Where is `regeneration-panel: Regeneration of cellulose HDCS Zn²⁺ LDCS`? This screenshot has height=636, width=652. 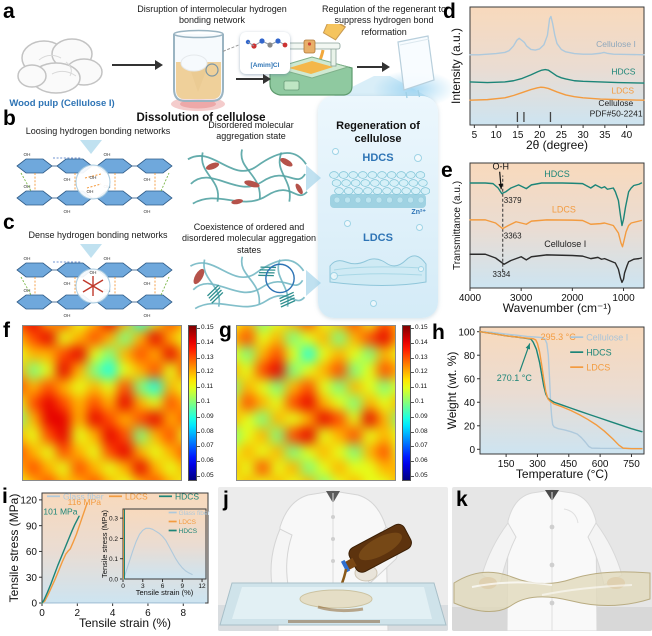
regeneration-panel: Regeneration of cellulose HDCS Zn²⁺ LDCS is located at coordinates (378, 207).